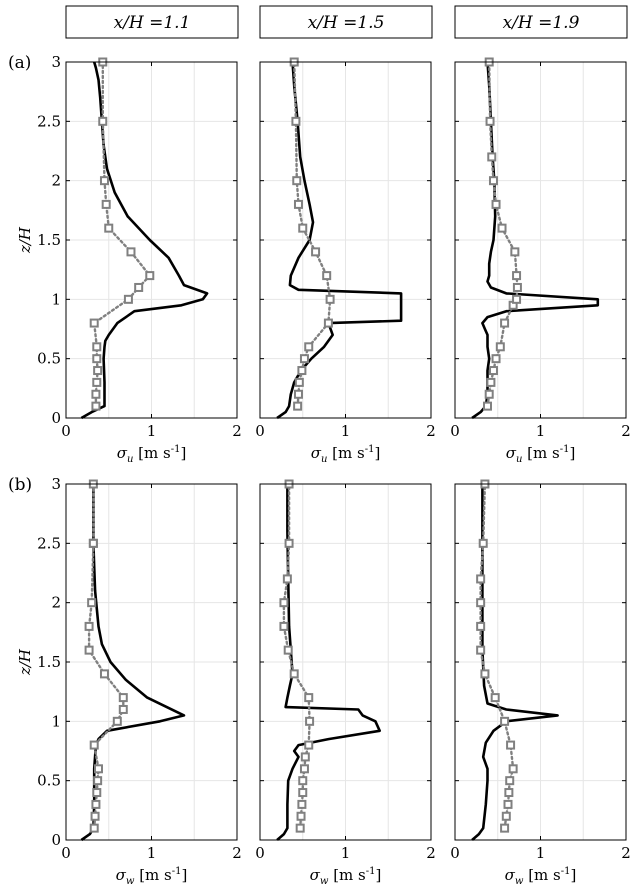 Image resolution: width=631 pixels, height=893 pixels. What do you see at coordinates (56, 299) in the screenshot?
I see `panel-a1-ytick-label: 1` at bounding box center [56, 299].